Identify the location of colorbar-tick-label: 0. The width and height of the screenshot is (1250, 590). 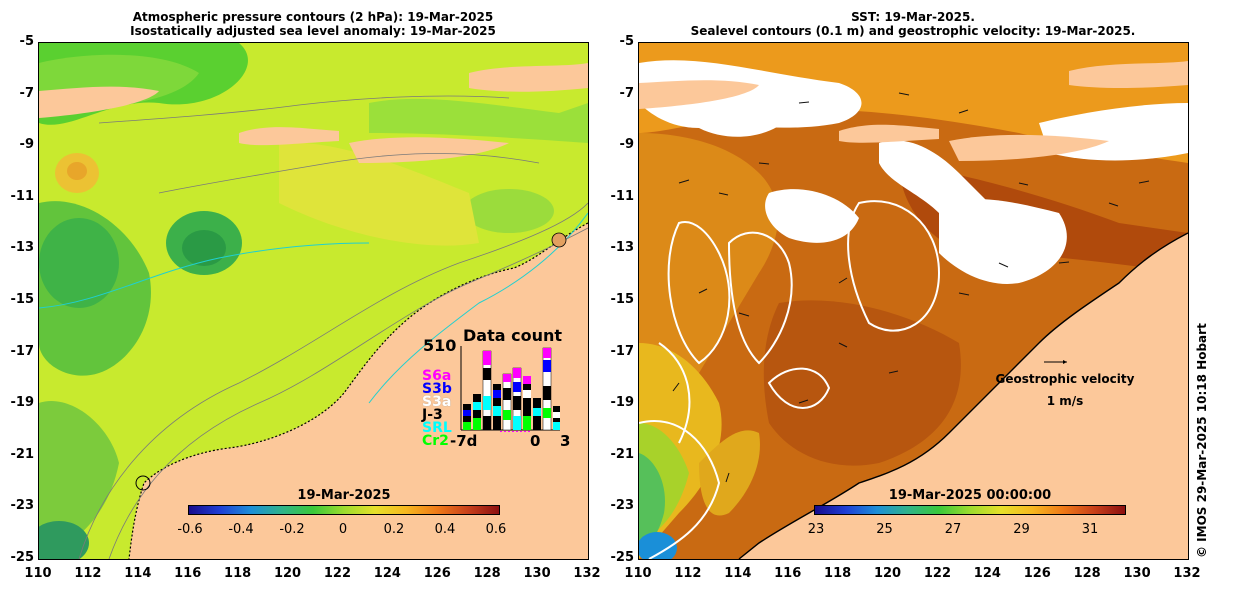
(343, 529).